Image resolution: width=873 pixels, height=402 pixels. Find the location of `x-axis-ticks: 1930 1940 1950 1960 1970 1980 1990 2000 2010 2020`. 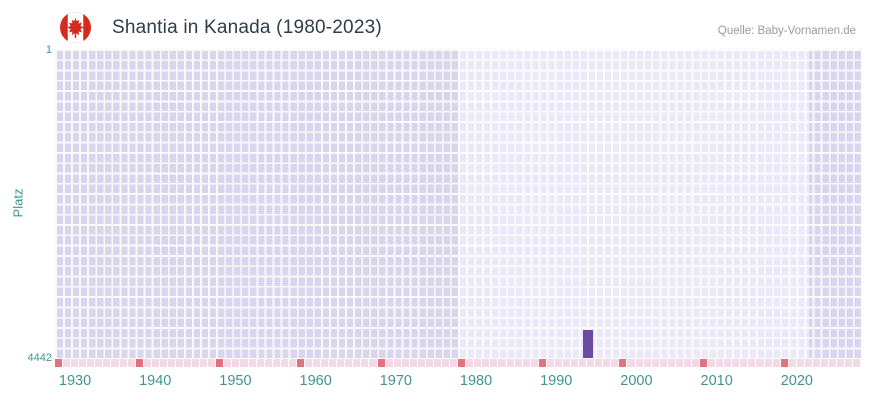

x-axis-ticks: 1930 1940 1950 1960 1970 1980 1990 2000 2010 2020 is located at coordinates (458, 383).